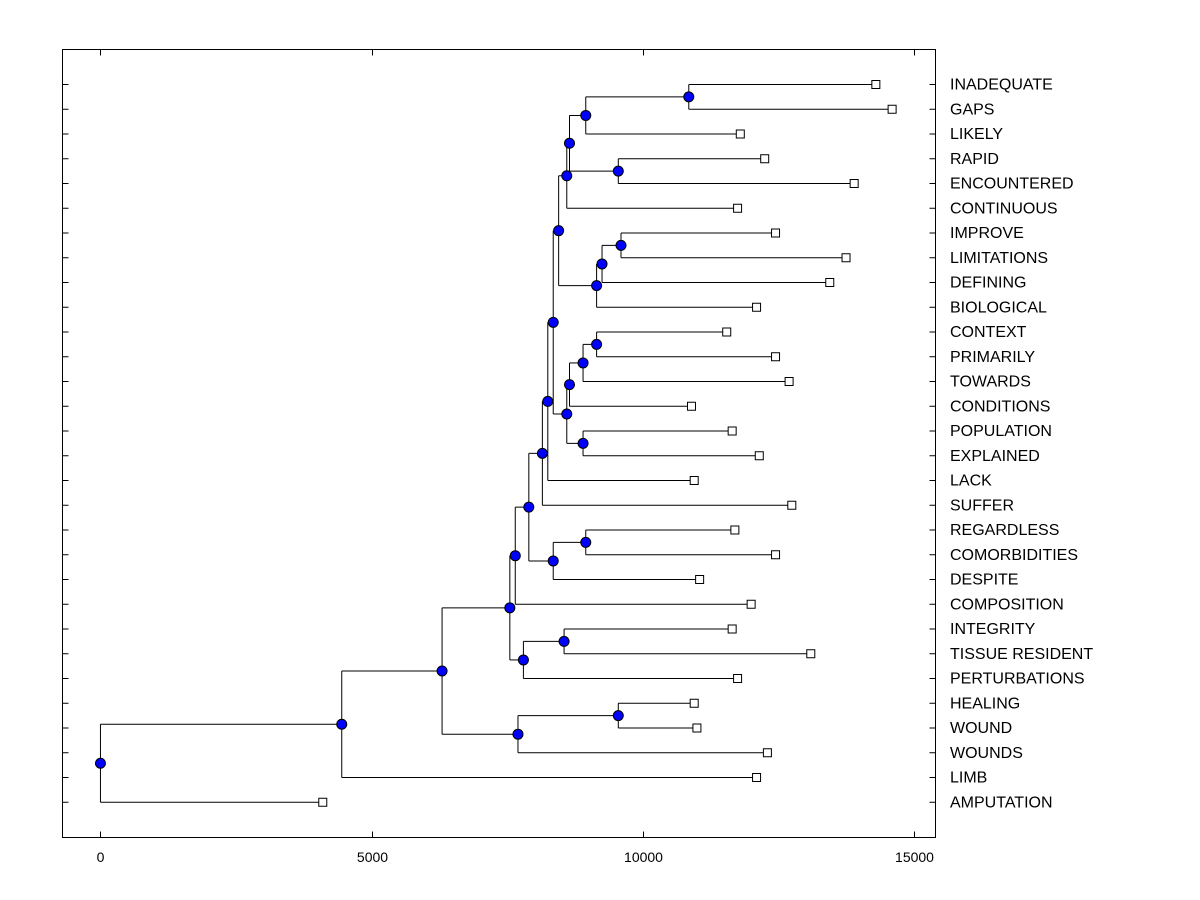 This screenshot has height=900, width=1200. Describe the element at coordinates (986, 753) in the screenshot. I see `leaf-label: WOUNDS` at that location.